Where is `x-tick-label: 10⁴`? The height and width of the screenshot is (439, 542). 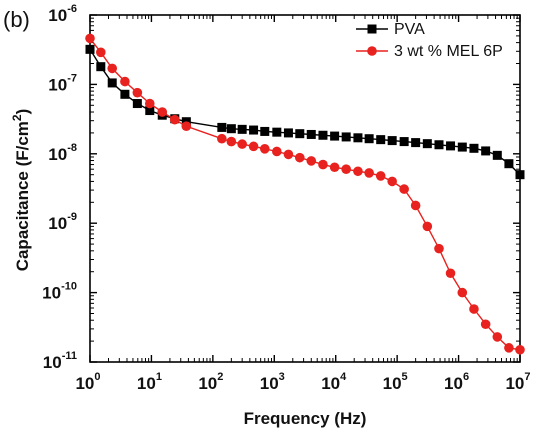
x-tick-label: 10⁴ is located at coordinates (334, 382).